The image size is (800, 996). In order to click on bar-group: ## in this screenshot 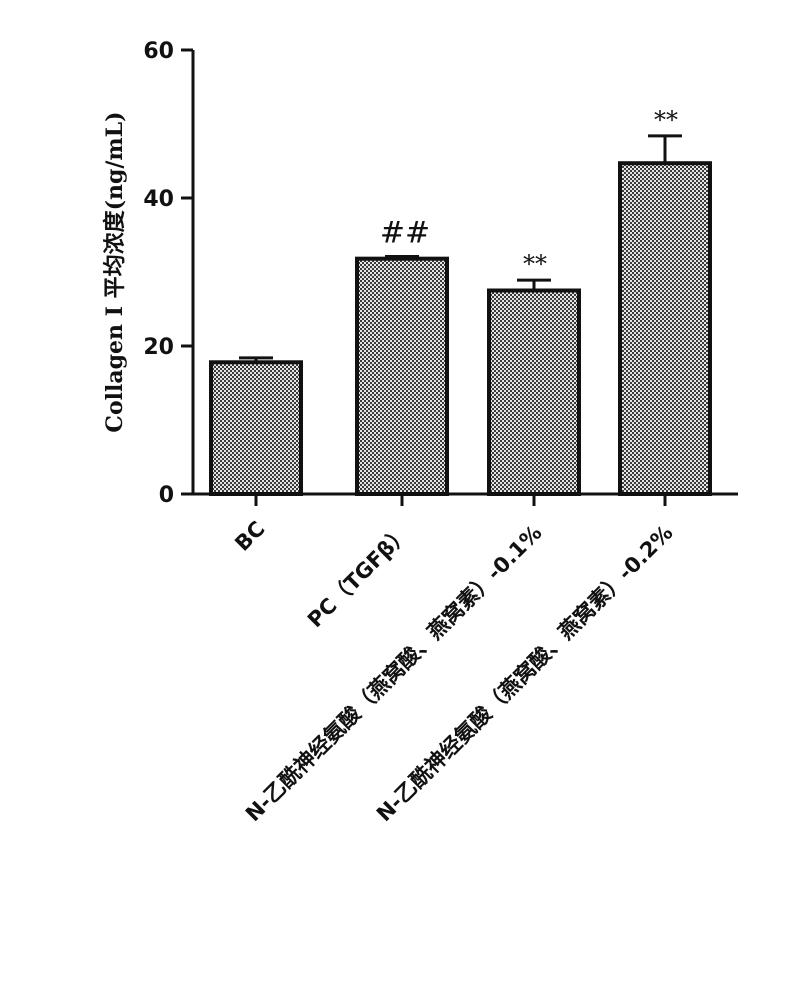, I will do `click(402, 360)`.